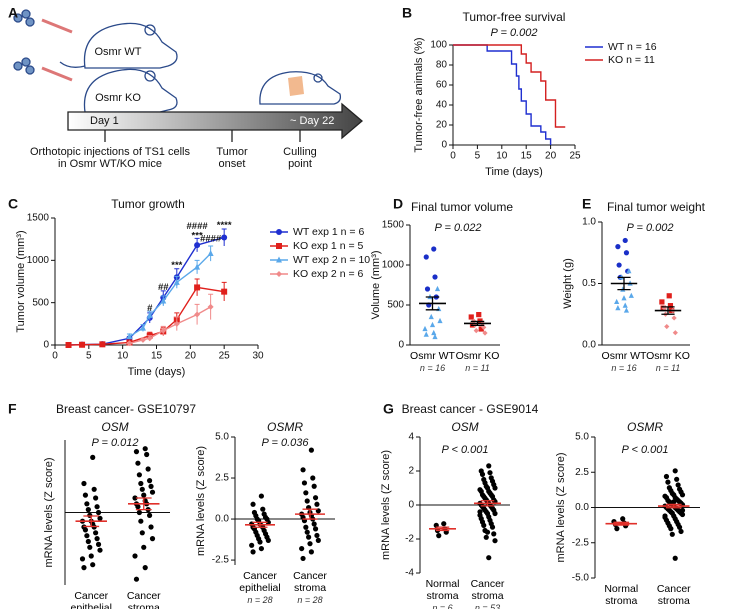 Image resolution: width=730 pixels, height=609 pixels. What do you see at coordinates (432, 368) in the screenshot?
I see `category-sublabel: n = 16` at bounding box center [432, 368].